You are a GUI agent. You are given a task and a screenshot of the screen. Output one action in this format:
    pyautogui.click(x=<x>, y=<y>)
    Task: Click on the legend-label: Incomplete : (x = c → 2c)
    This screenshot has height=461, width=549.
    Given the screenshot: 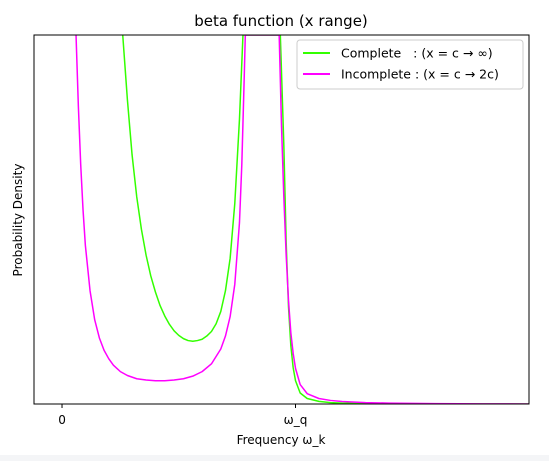 What is the action you would take?
    pyautogui.click(x=420, y=74)
    